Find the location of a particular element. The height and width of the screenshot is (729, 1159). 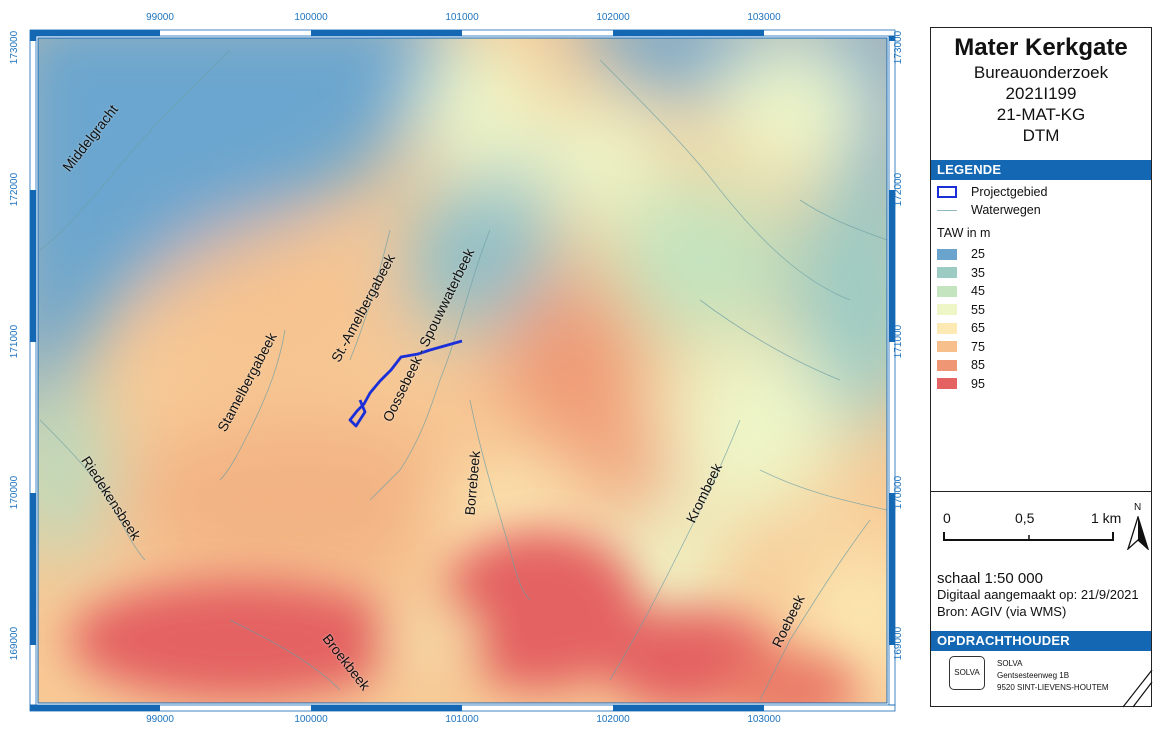

project-area is located at coordinates (405, 383).